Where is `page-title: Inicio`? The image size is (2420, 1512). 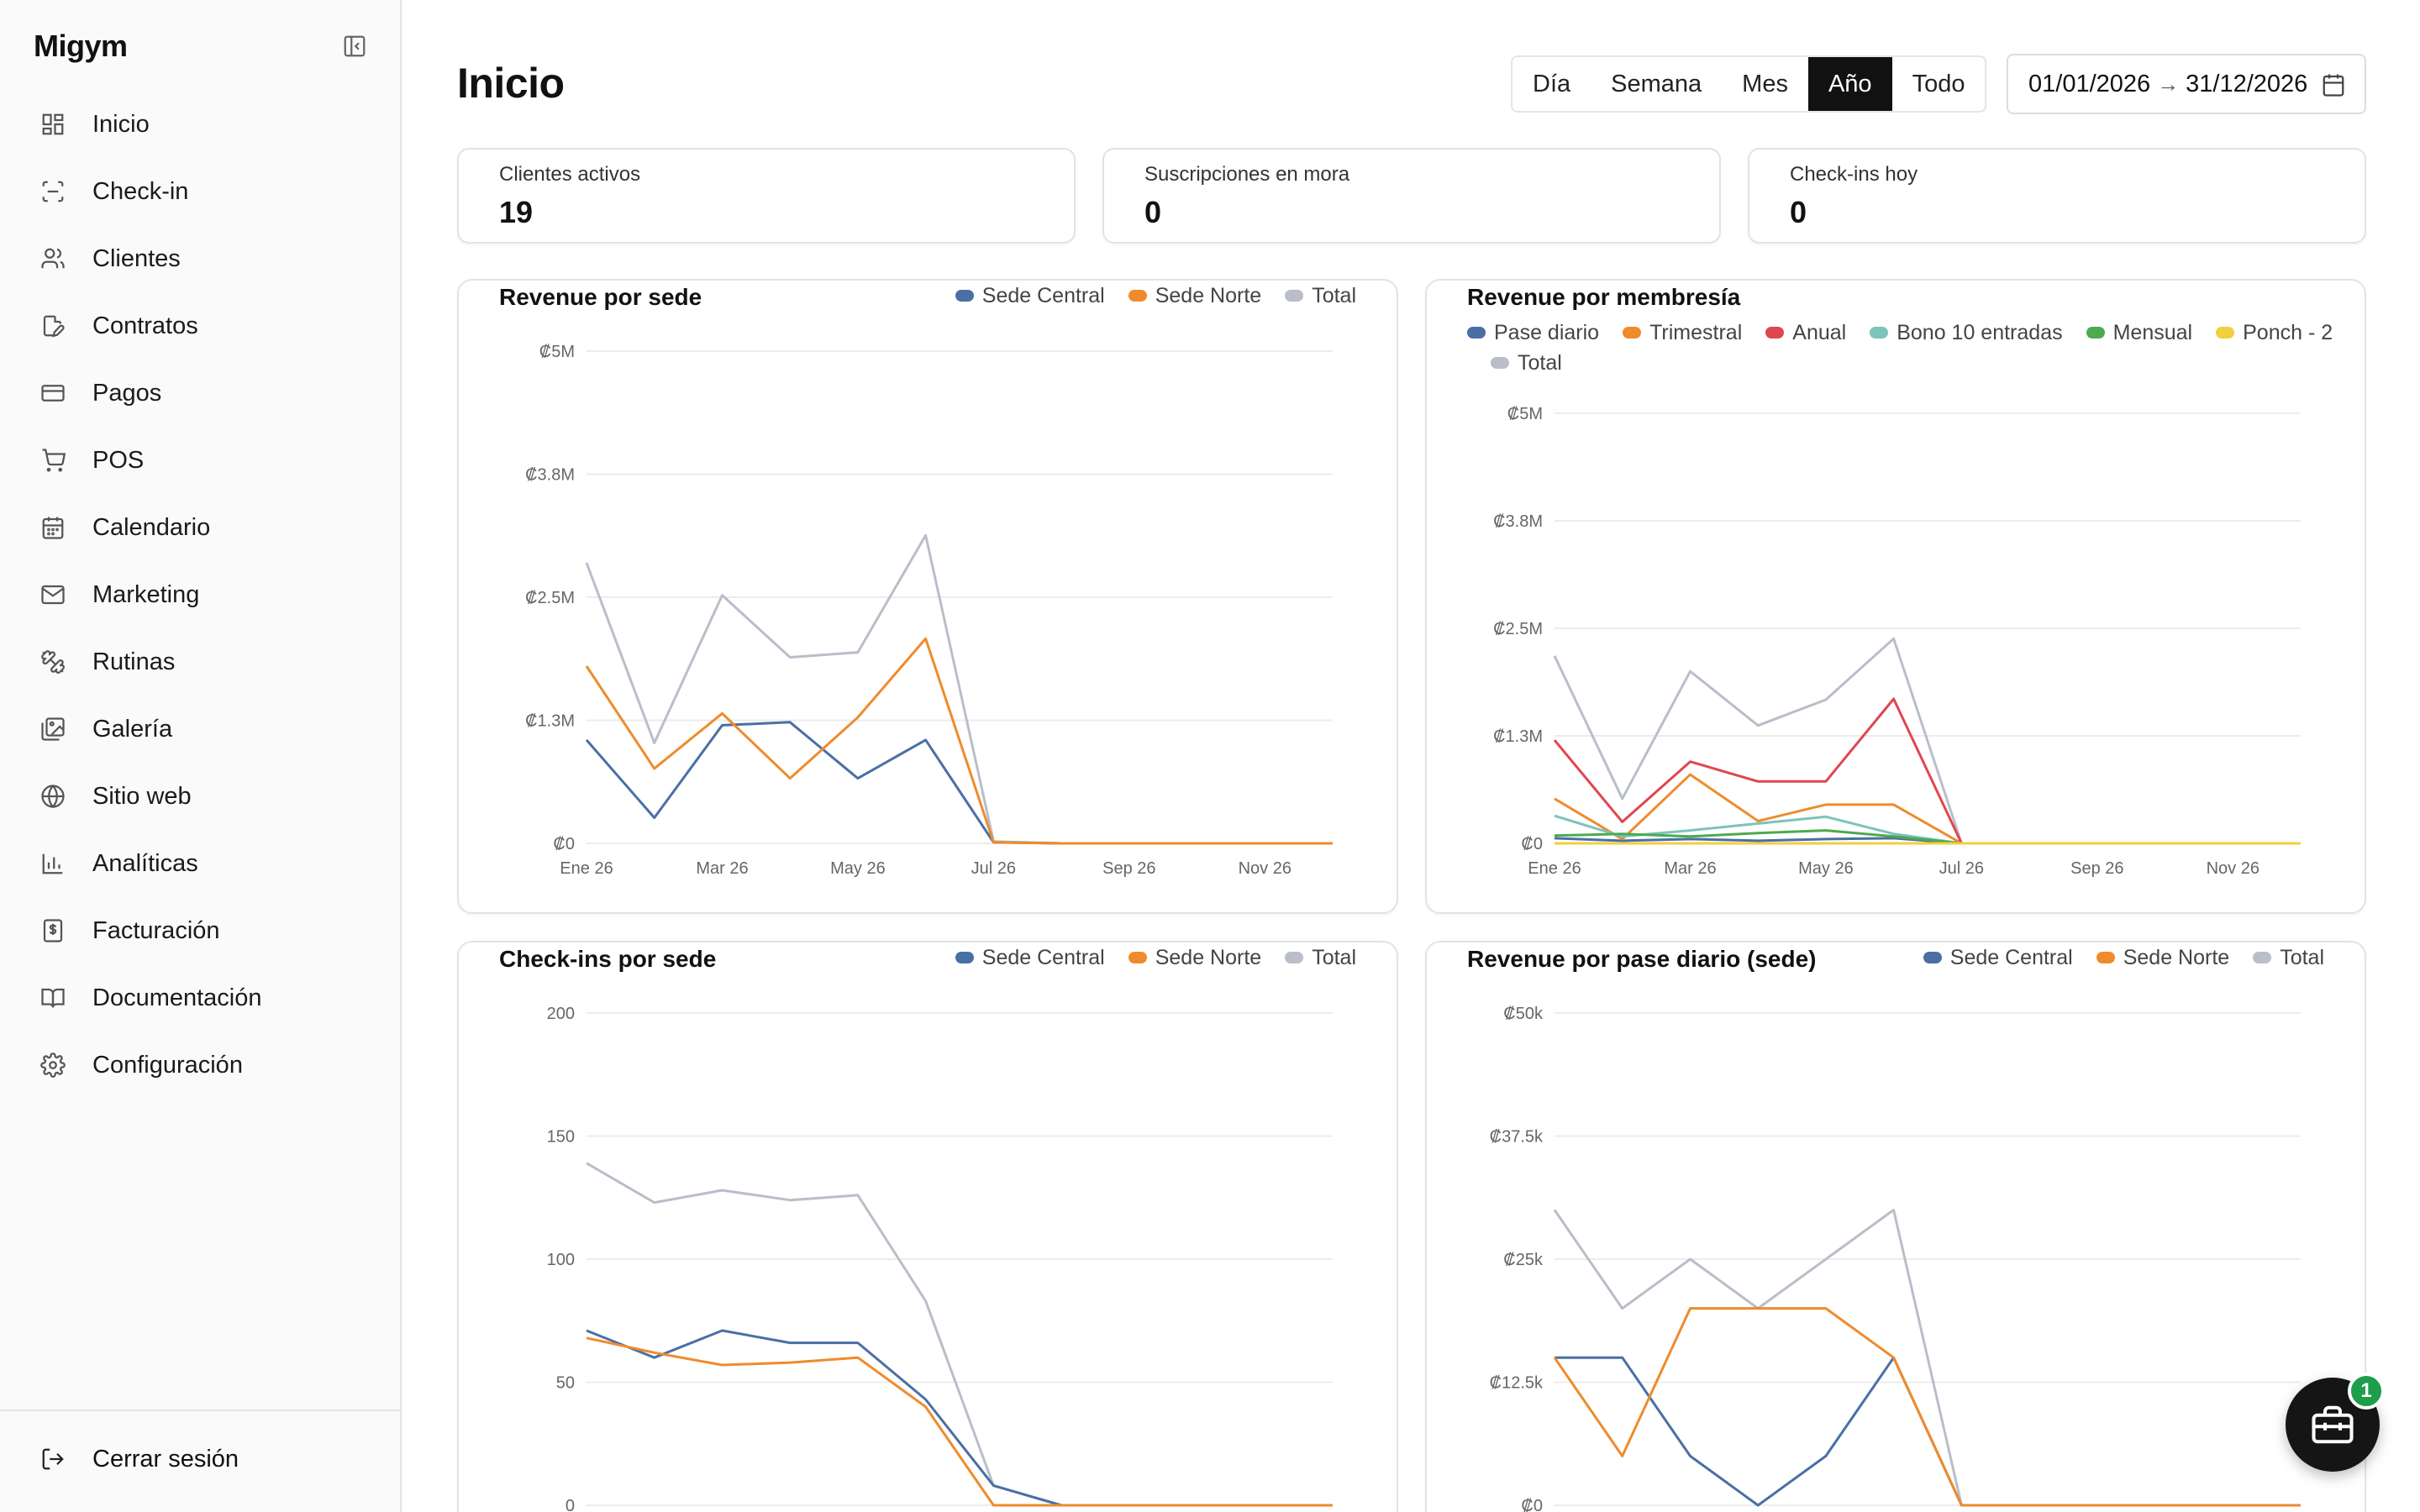 page-title: Inicio is located at coordinates (511, 83).